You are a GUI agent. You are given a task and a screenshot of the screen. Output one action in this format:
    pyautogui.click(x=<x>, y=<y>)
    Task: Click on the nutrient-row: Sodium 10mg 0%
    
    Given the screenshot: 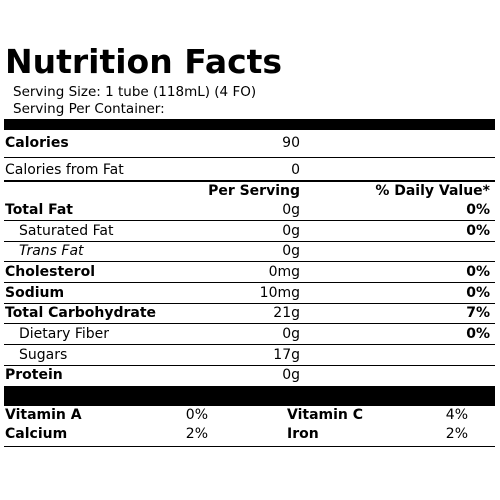 What is the action you would take?
    pyautogui.click(x=250, y=293)
    